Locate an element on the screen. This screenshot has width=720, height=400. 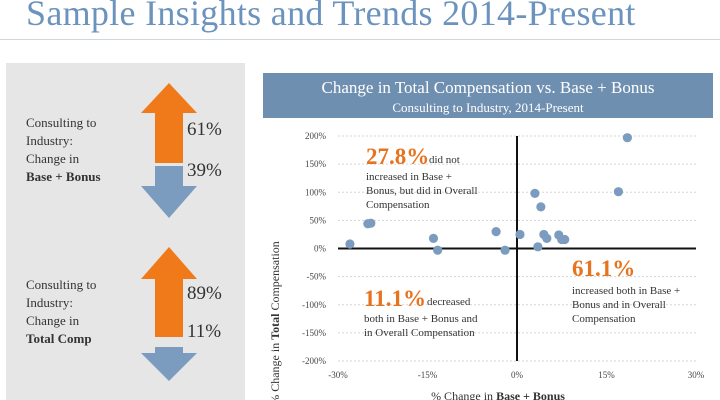
annotation-text: increased in Base + is located at coordinates (409, 177).